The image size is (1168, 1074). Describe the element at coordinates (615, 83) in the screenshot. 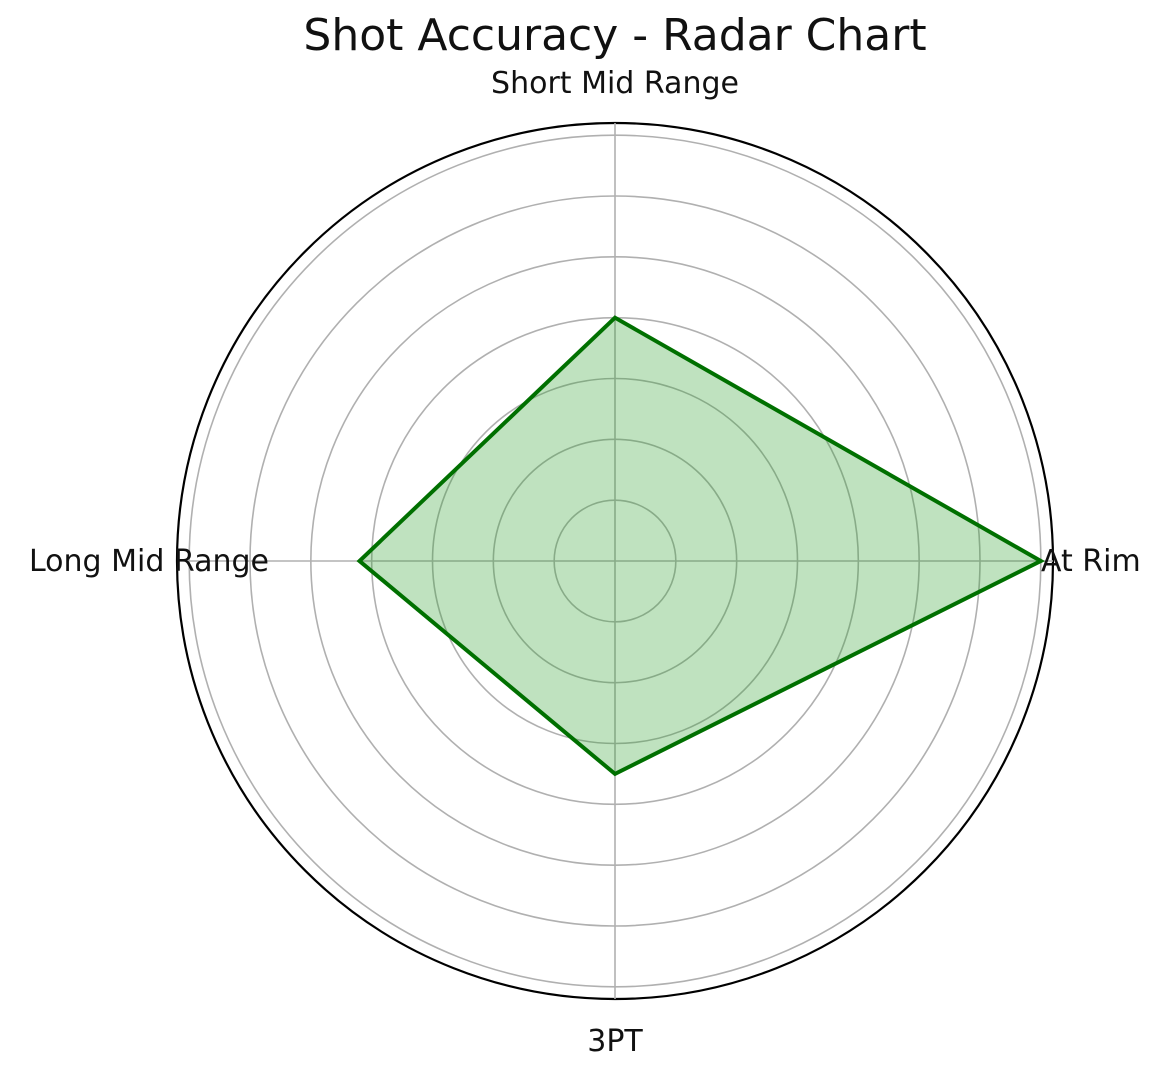

I see `axis-label-short-mid-range: Short Mid Range` at that location.